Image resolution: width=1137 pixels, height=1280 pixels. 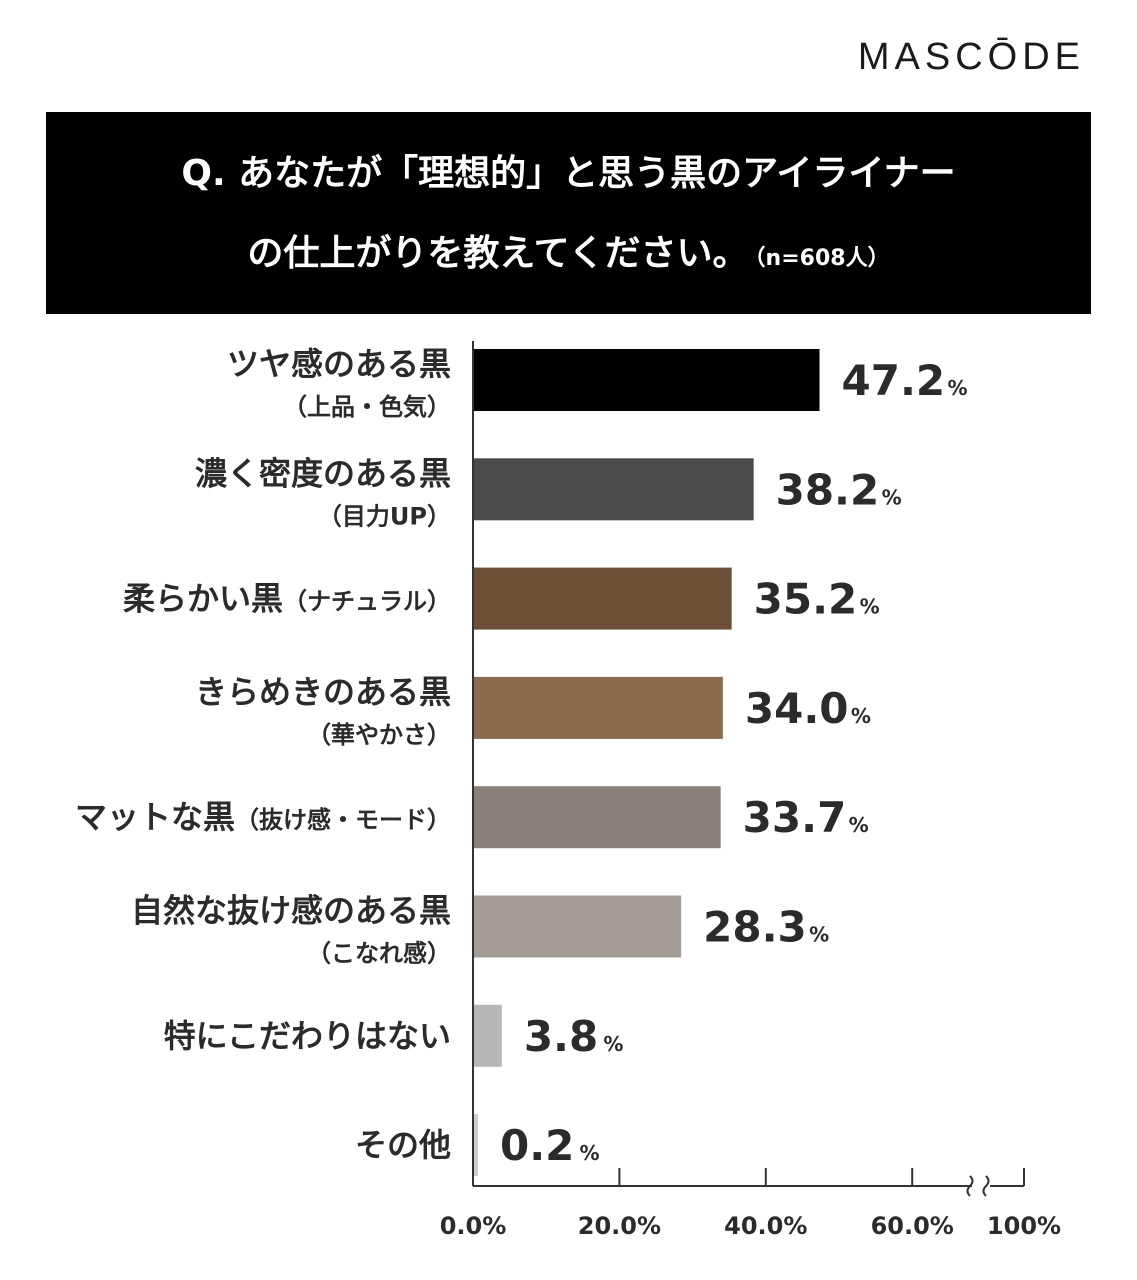 I want to click on value-label: 34.0, so click(x=797, y=708).